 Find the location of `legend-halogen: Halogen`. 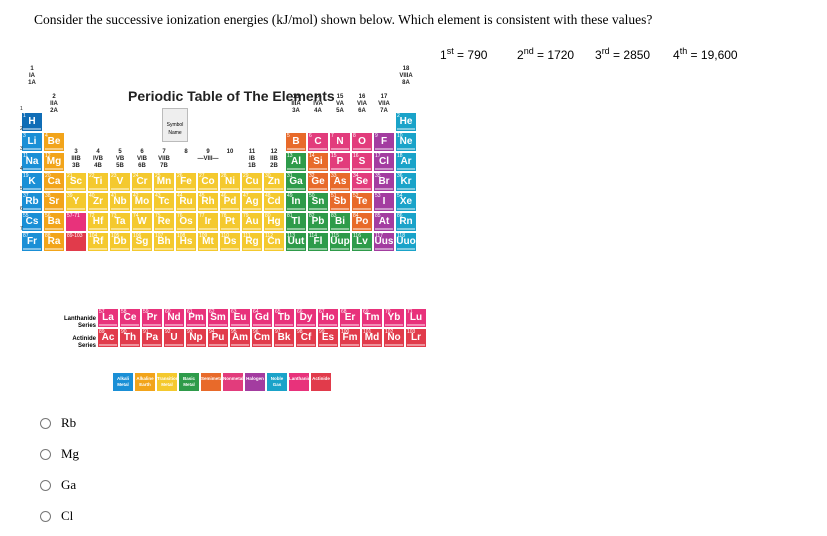

legend-halogen: Halogen is located at coordinates (255, 382).